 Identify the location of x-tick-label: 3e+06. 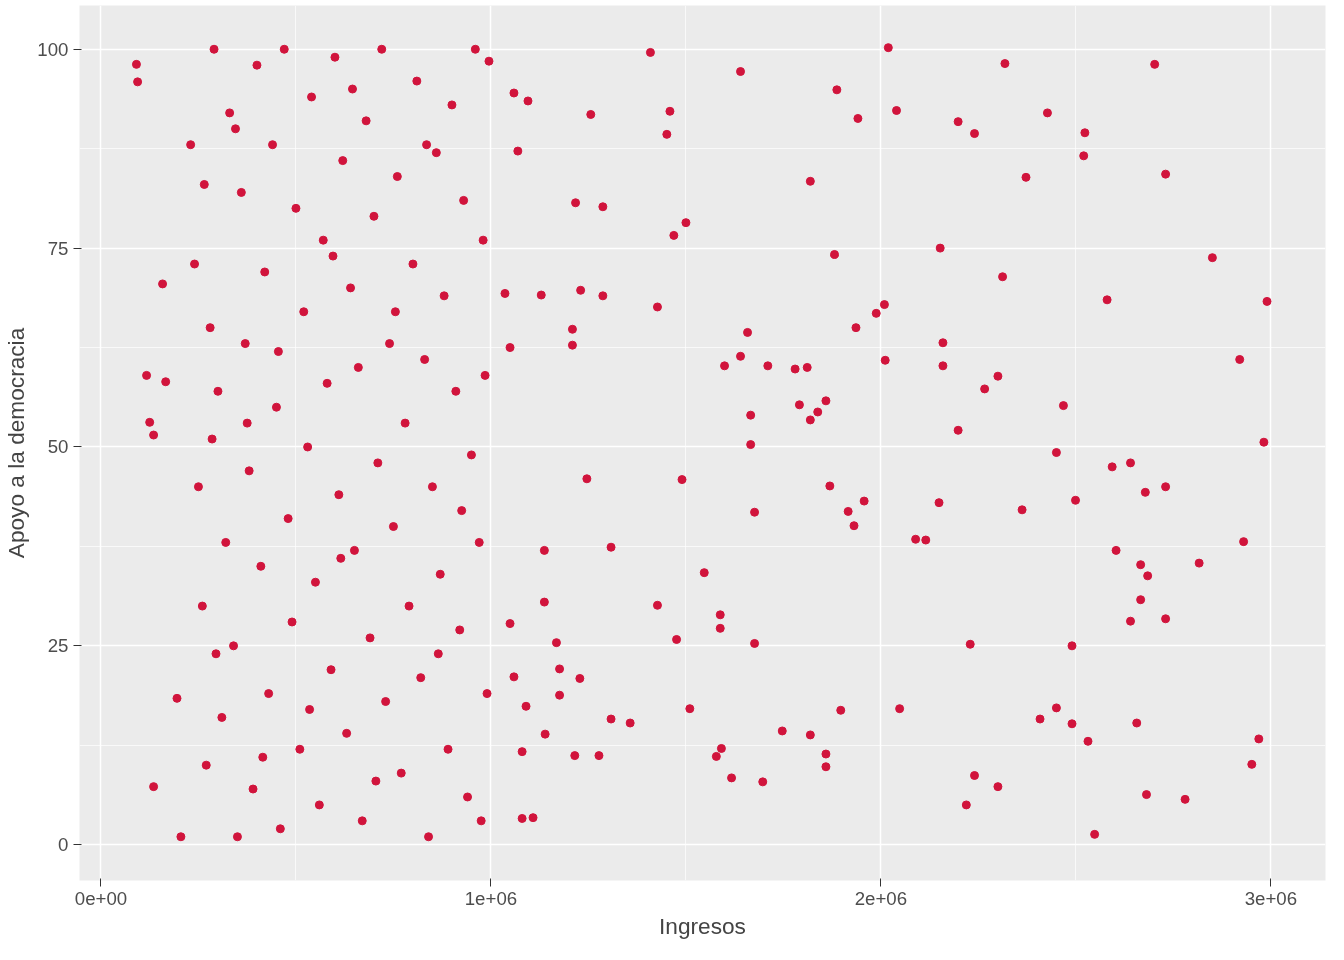
(1271, 898).